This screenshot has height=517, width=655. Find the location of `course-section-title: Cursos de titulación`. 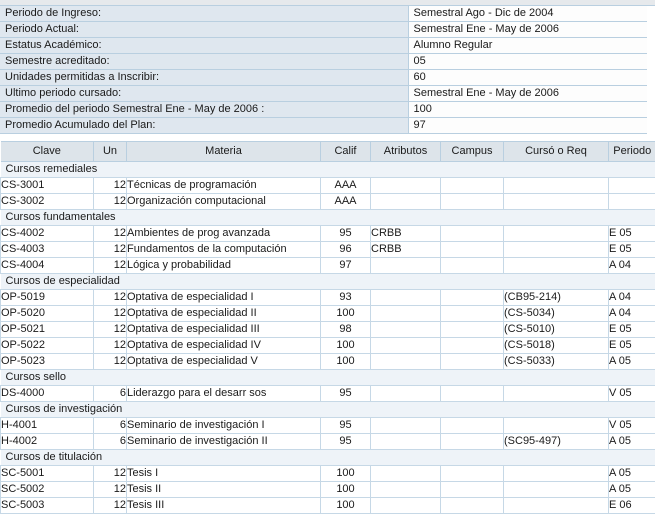

course-section-title: Cursos de titulación is located at coordinates (327, 457).